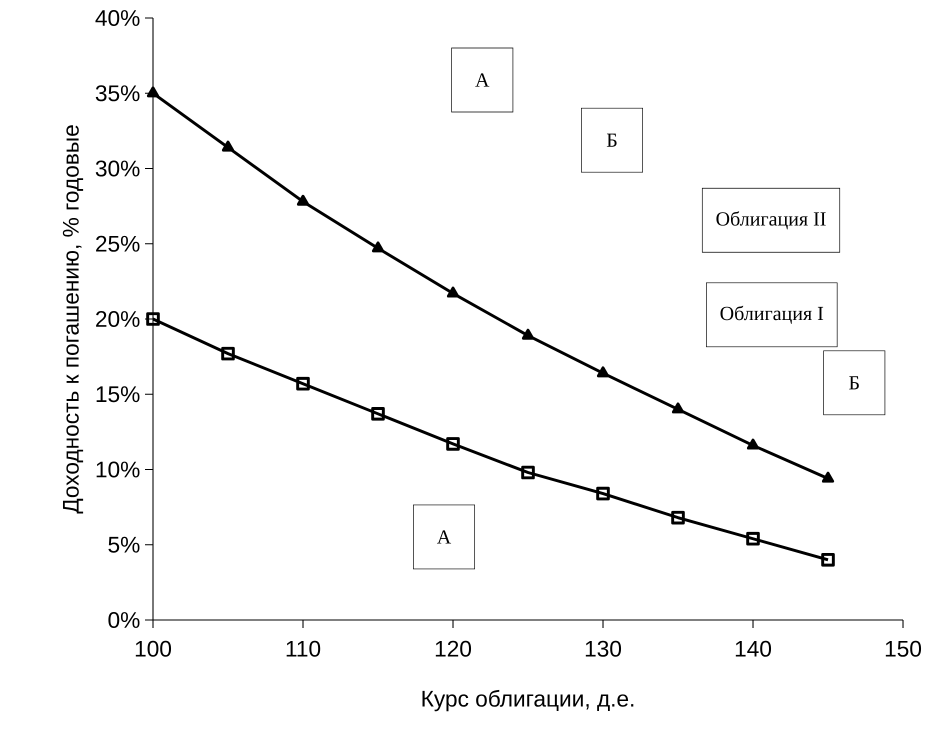  I want to click on x-tick-label: 130, so click(604, 648).